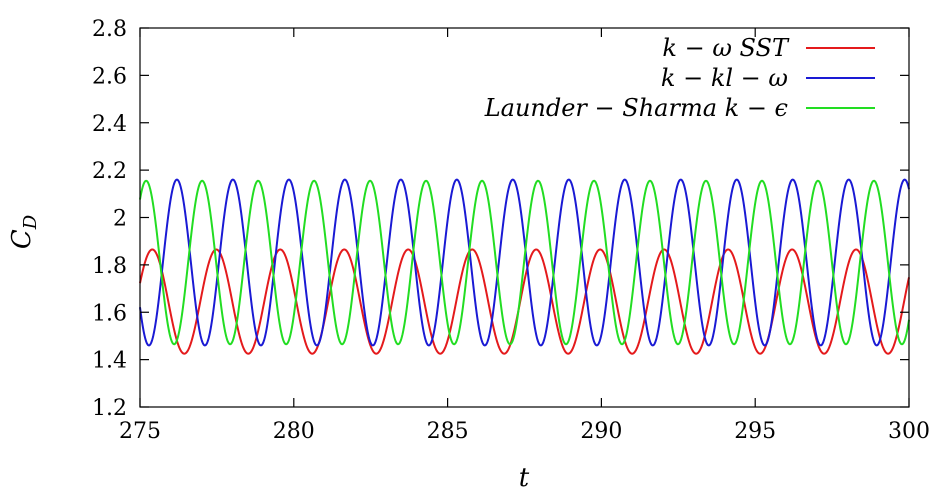 The width and height of the screenshot is (941, 492). I want to click on x-axis-label: t, so click(524, 477).